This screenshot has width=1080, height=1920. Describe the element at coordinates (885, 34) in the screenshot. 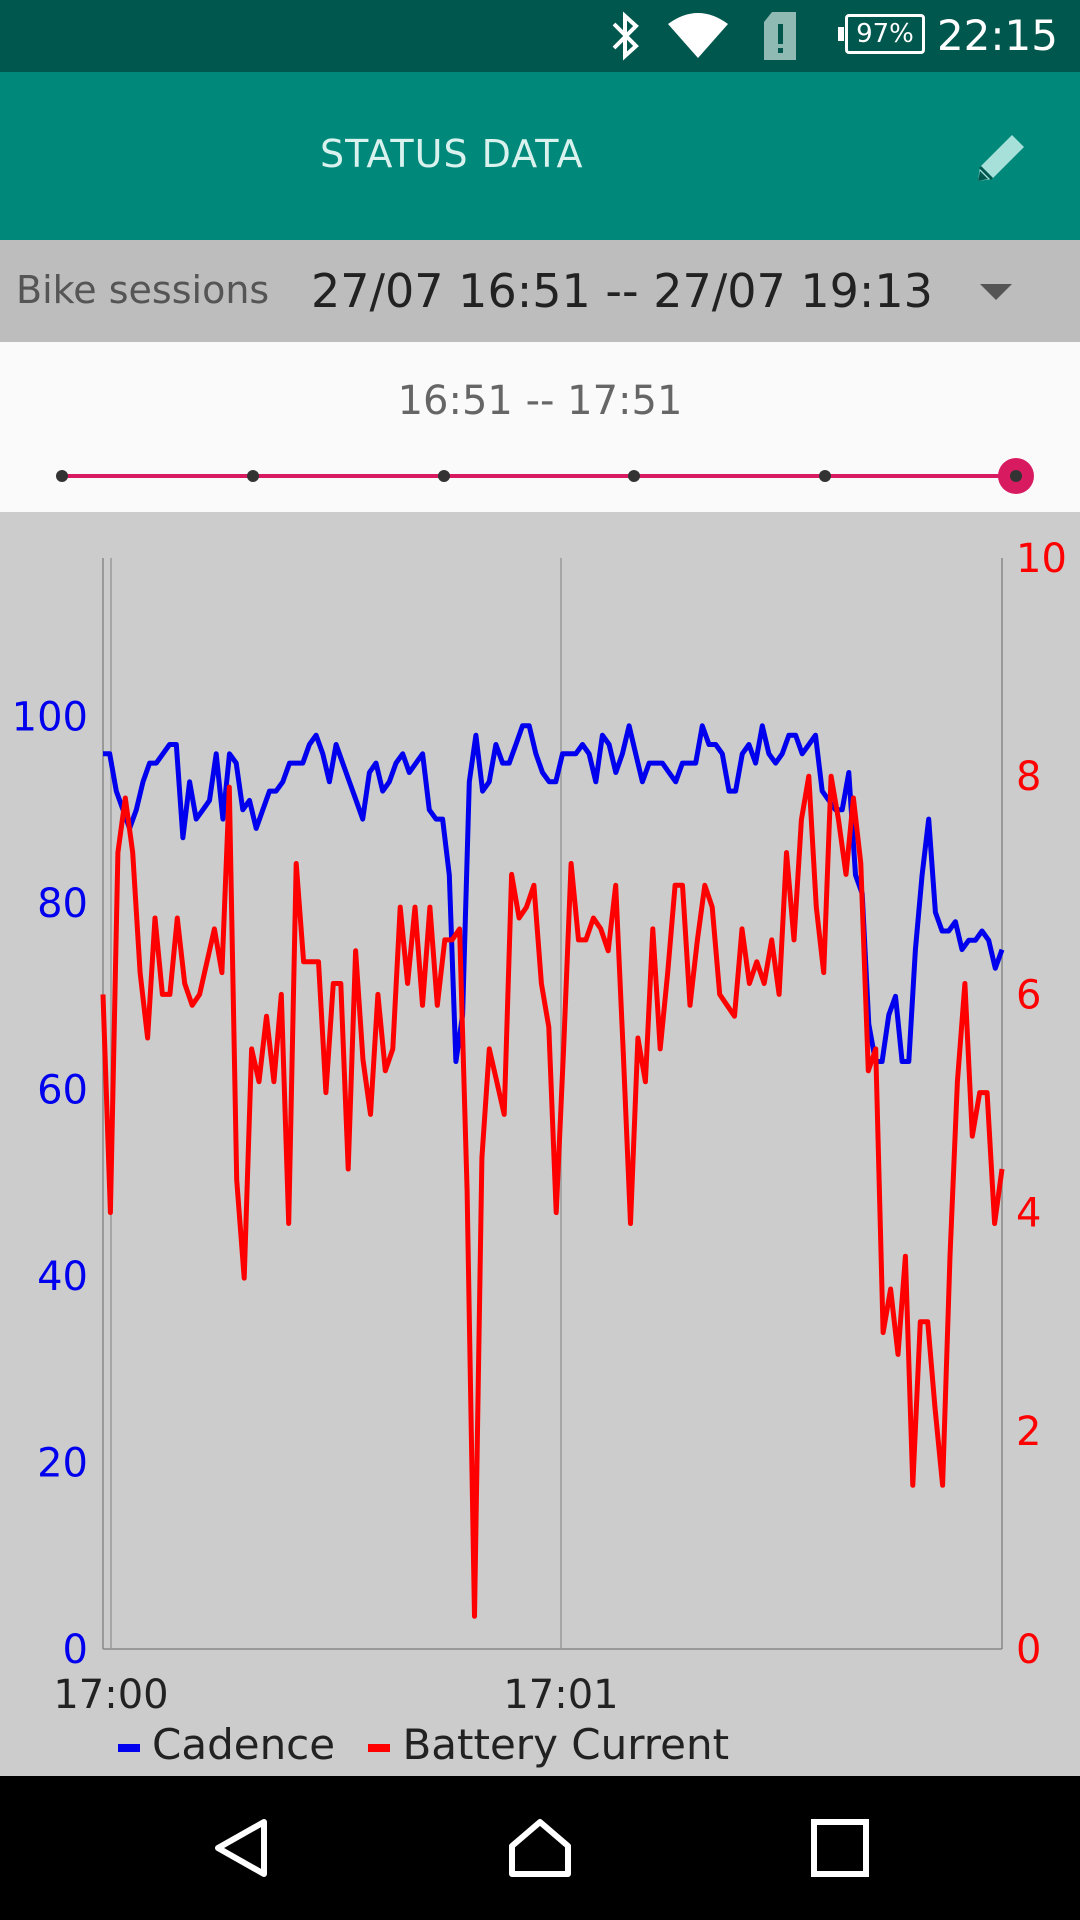

I see `battery-level: 97%` at that location.